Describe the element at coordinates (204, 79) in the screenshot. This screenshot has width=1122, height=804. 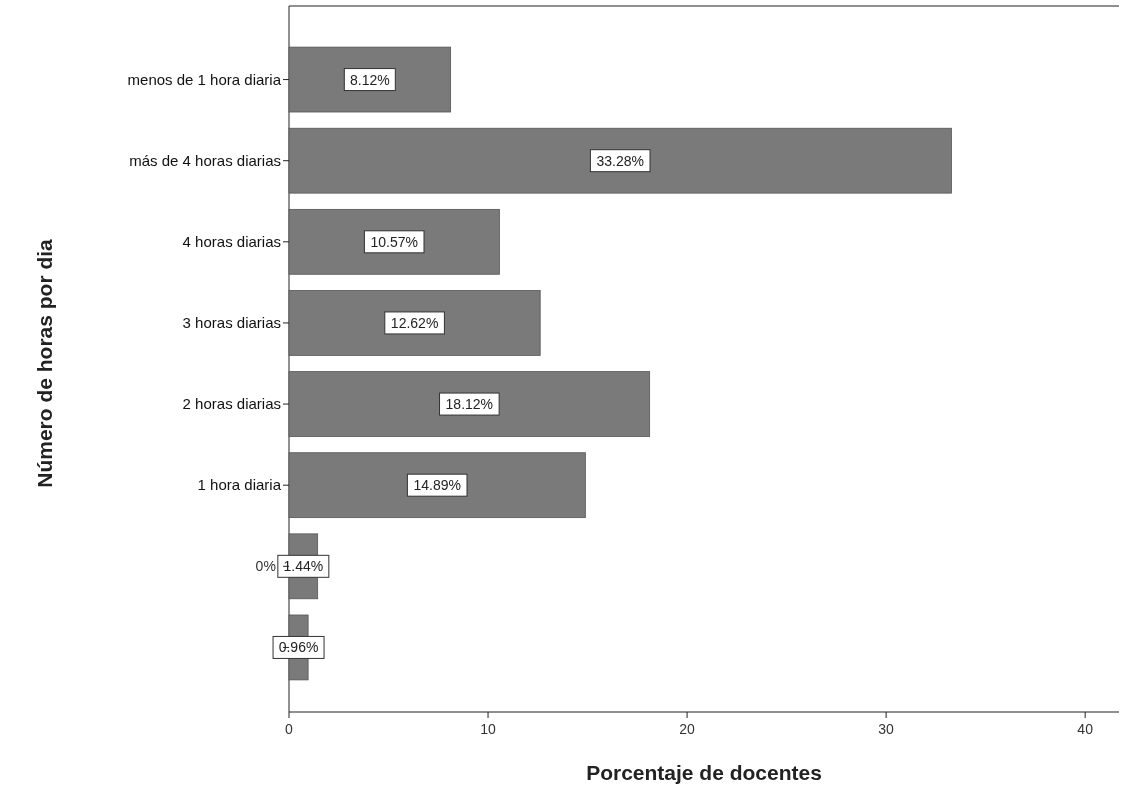
I see `y-tick-label: menos de 1 hora diaria` at that location.